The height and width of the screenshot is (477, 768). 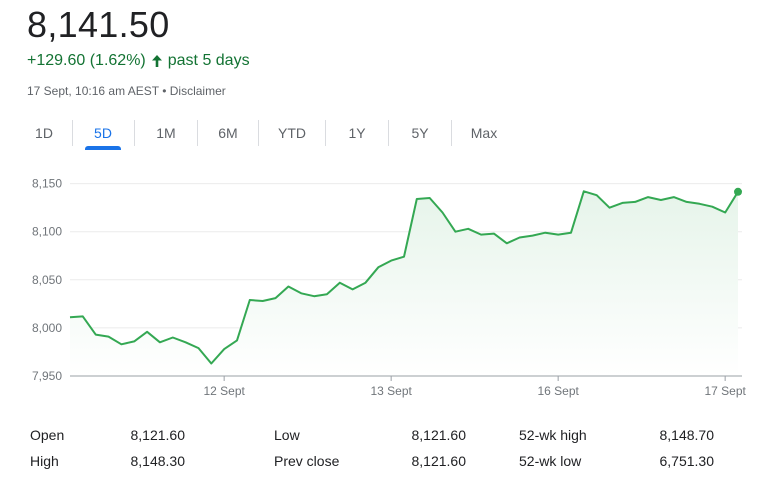 I want to click on y-tick-label: 8,150, so click(x=47, y=184).